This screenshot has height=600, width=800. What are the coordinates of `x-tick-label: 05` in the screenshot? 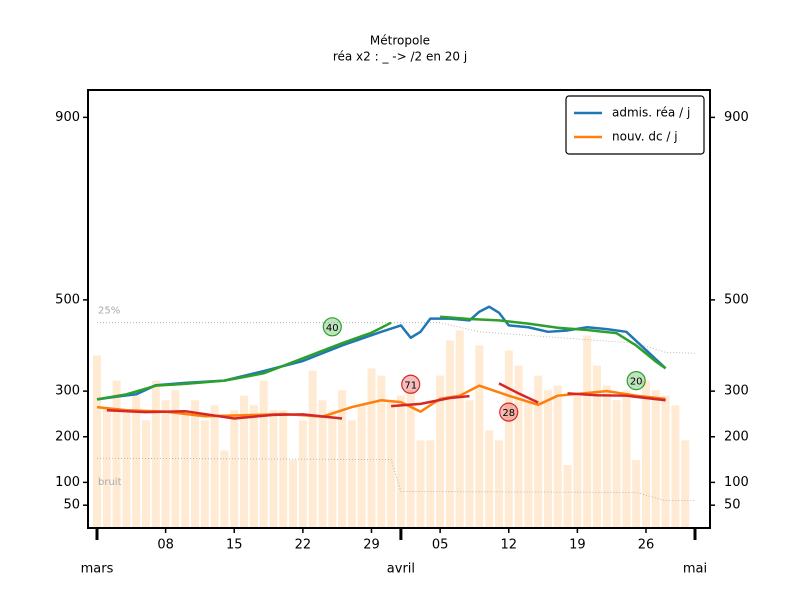 It's located at (440, 545).